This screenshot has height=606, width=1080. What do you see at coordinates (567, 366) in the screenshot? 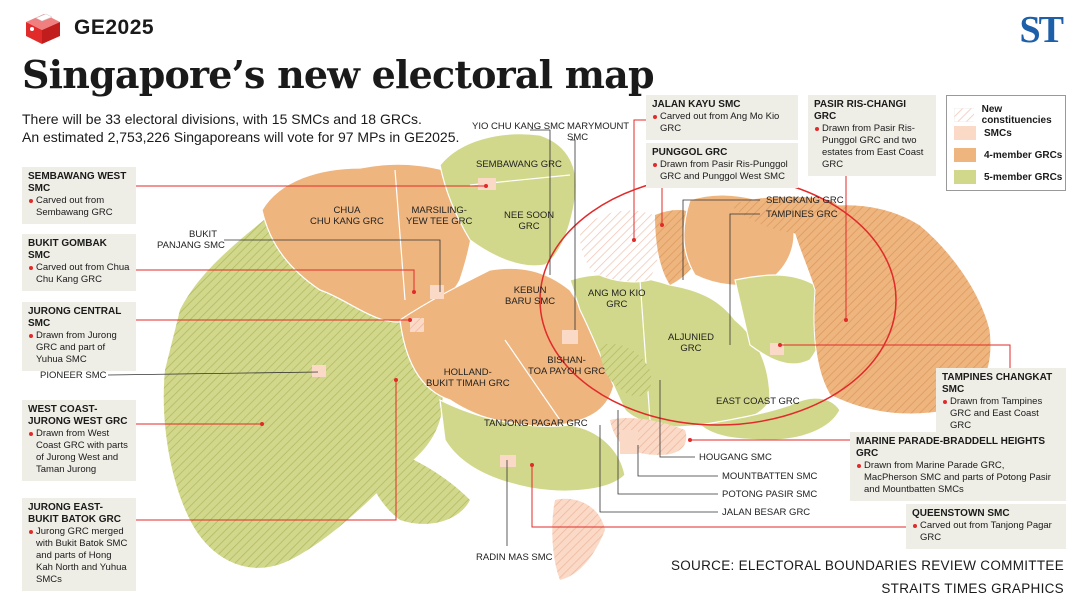
I see `label-bishan: BISHAN- TOA PAYOH GRC` at bounding box center [567, 366].